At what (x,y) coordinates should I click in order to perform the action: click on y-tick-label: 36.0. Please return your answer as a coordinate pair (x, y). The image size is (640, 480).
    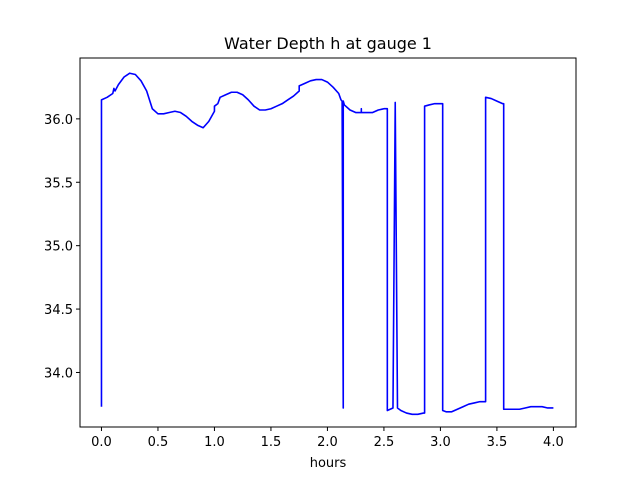
    Looking at the image, I should click on (58, 120).